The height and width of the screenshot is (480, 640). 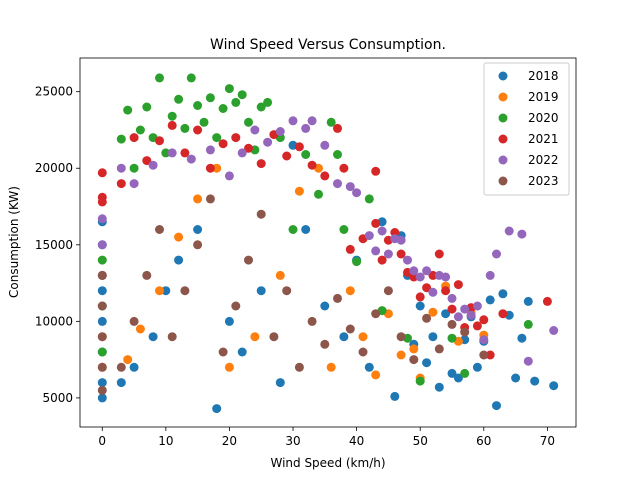 What do you see at coordinates (543, 181) in the screenshot?
I see `legend-label-2023: 2023` at bounding box center [543, 181].